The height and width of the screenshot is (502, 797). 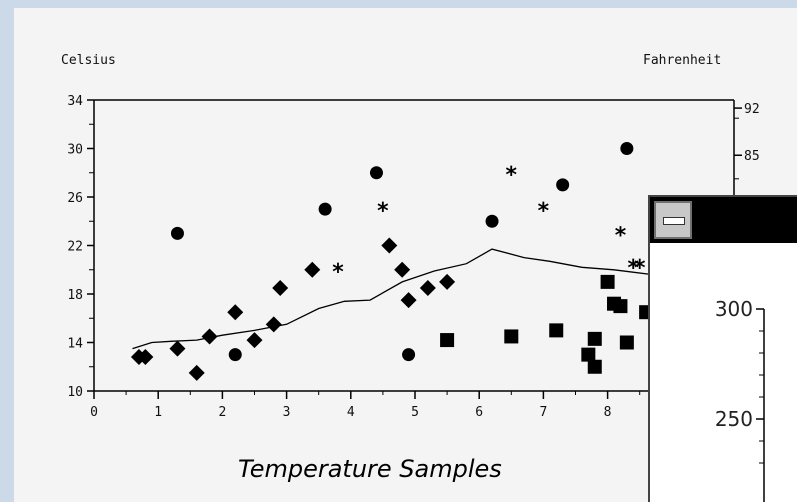 I want to click on y-tick-label: 26, so click(x=75, y=198).